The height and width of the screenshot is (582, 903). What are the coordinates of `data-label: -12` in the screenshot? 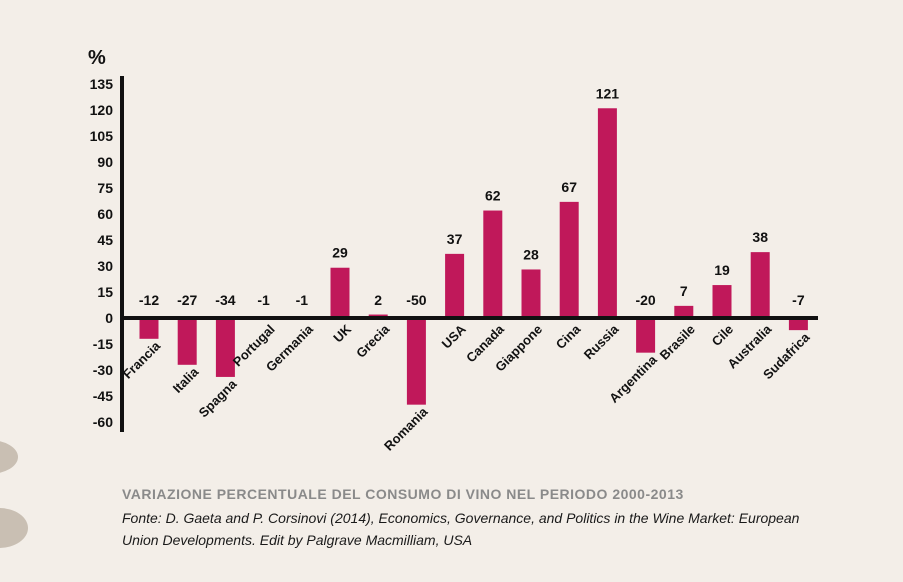 It's located at (149, 300).